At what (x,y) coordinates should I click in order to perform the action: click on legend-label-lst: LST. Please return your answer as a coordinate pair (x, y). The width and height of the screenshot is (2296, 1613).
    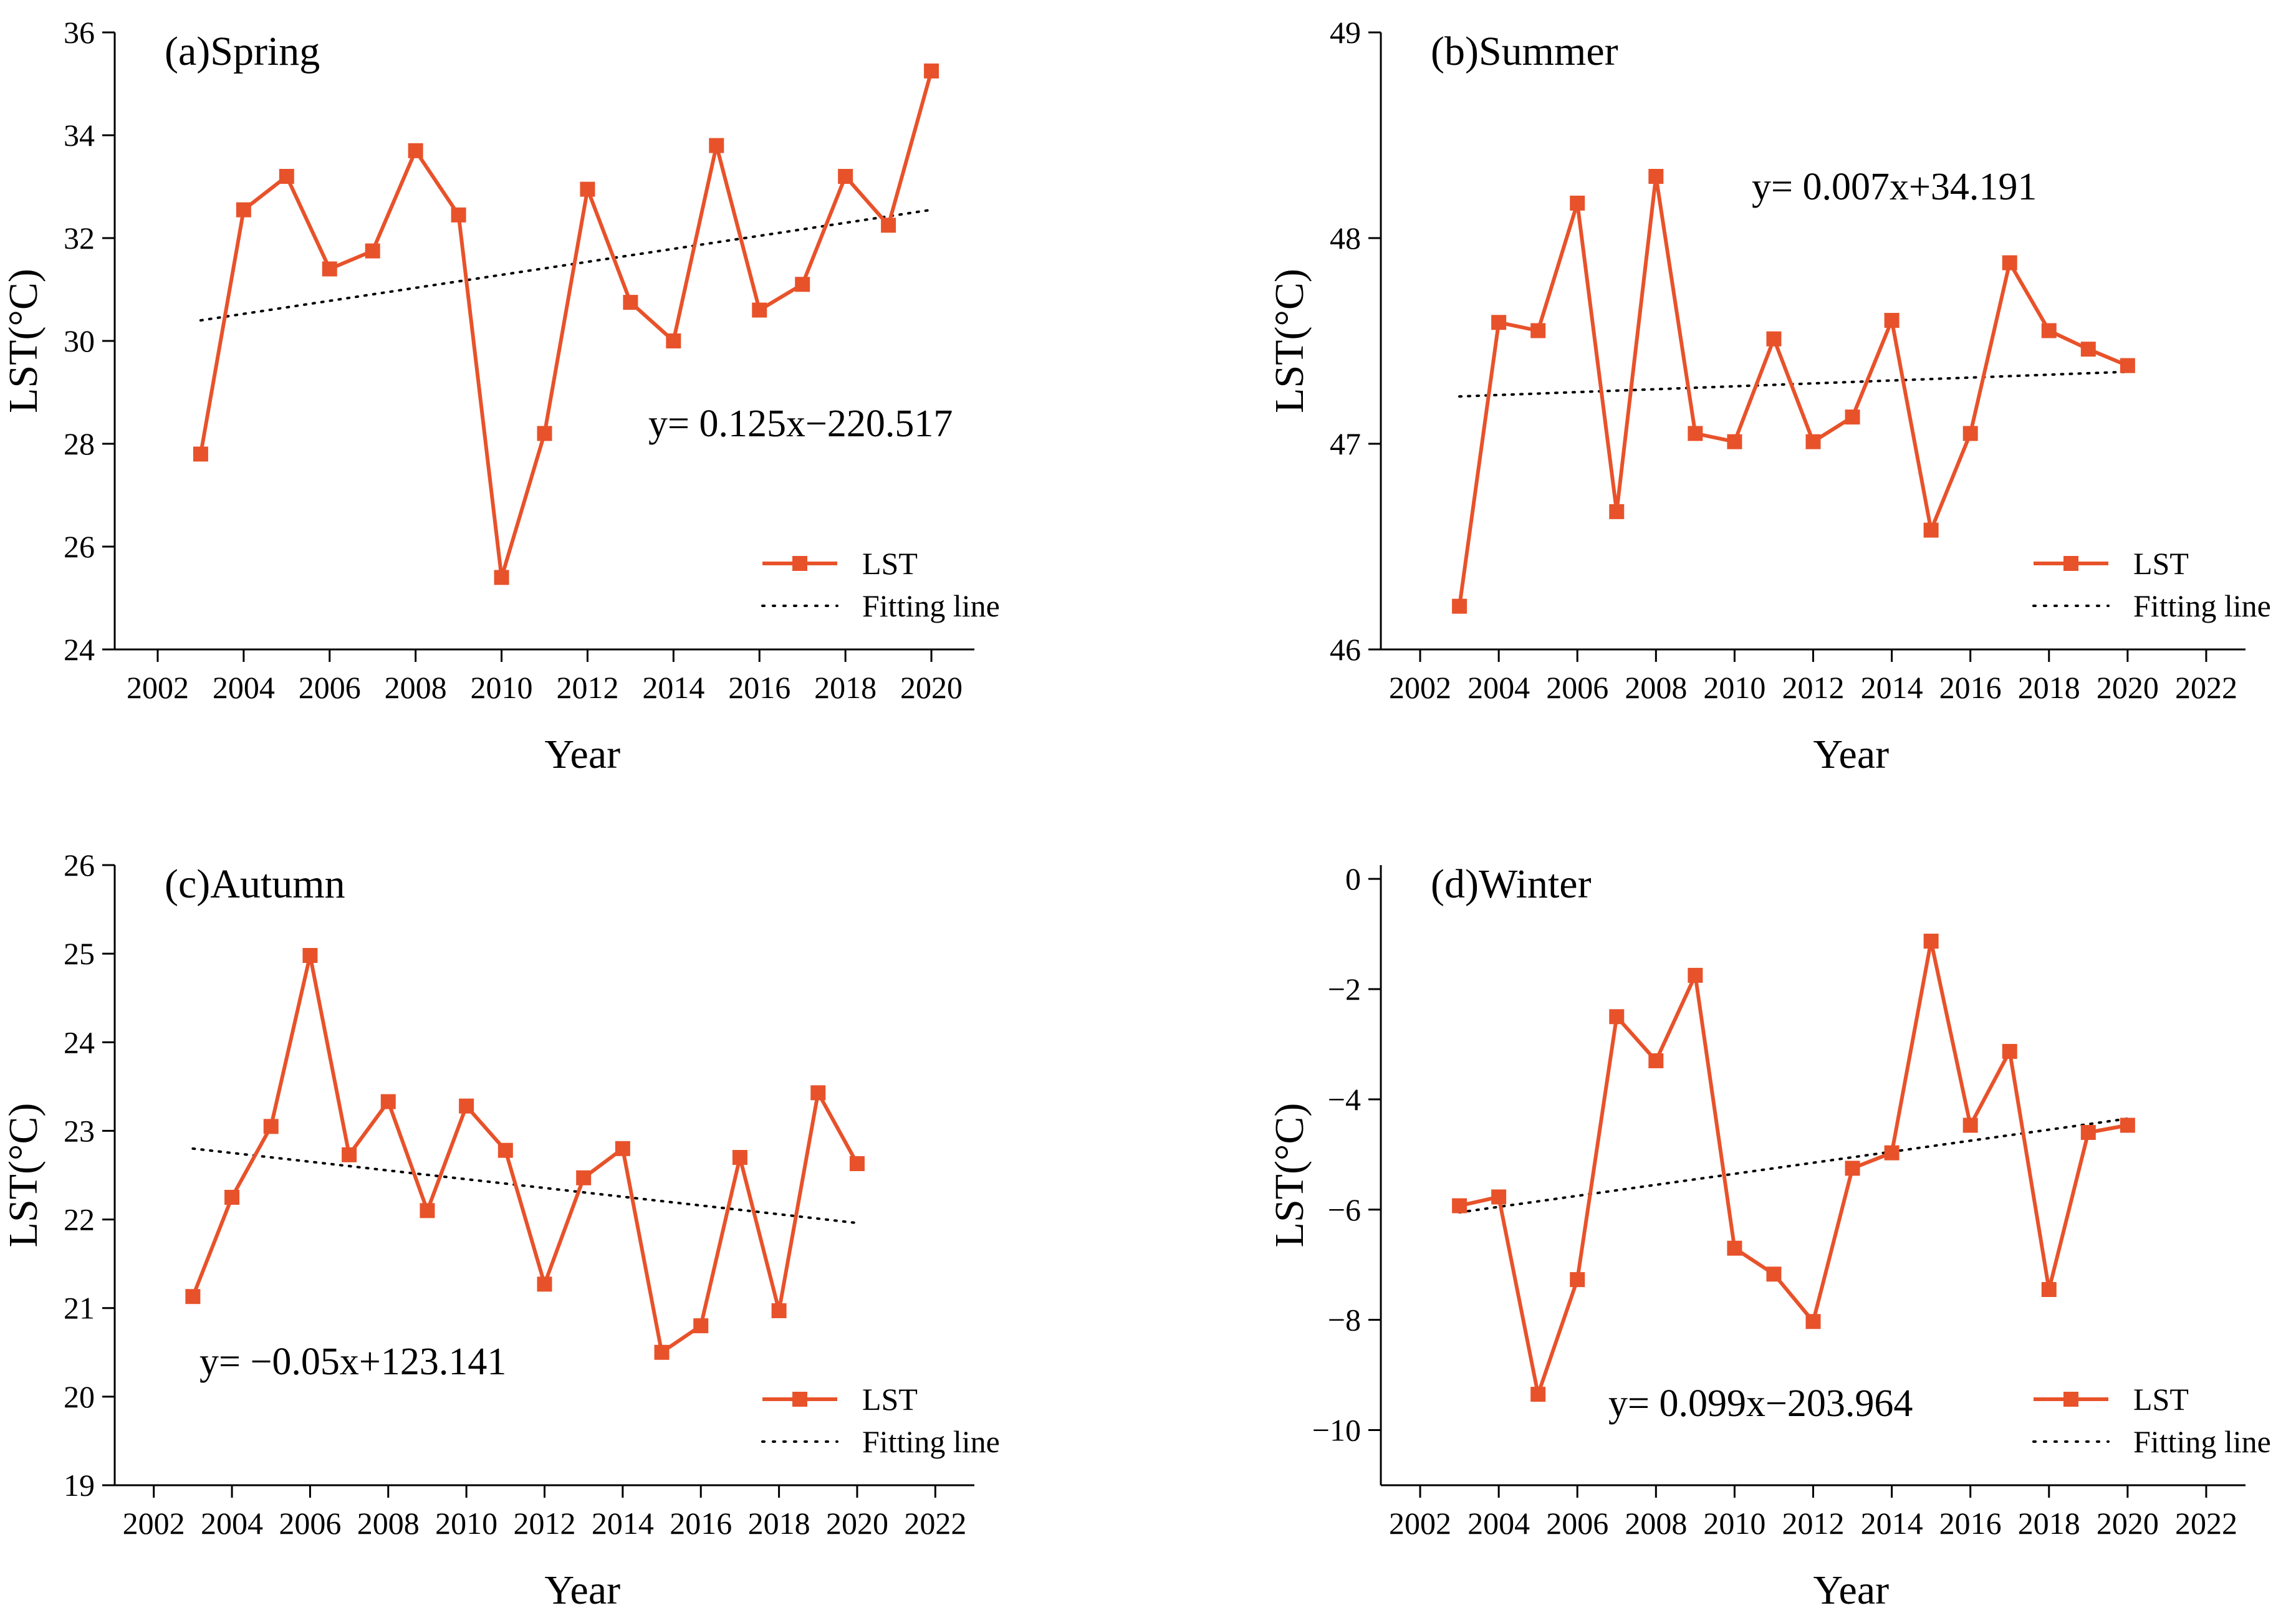
    Looking at the image, I should click on (2161, 563).